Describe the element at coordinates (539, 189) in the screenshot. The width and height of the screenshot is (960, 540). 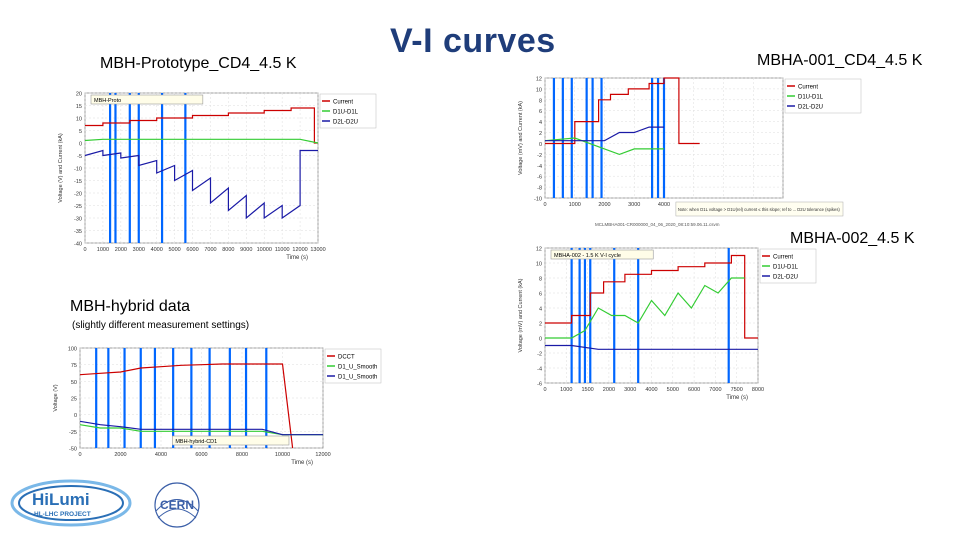
I see `y-tick-label: -8` at that location.